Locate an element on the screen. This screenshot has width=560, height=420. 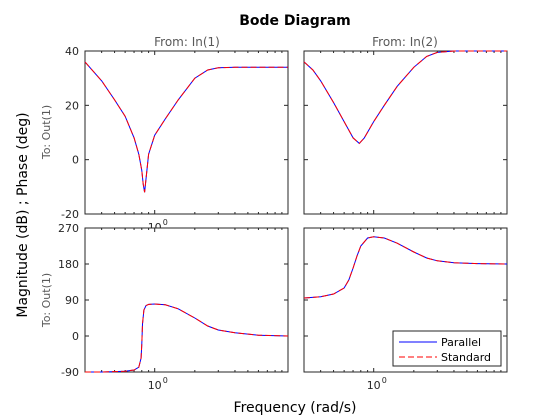
legend-box is located at coordinates (447, 348).